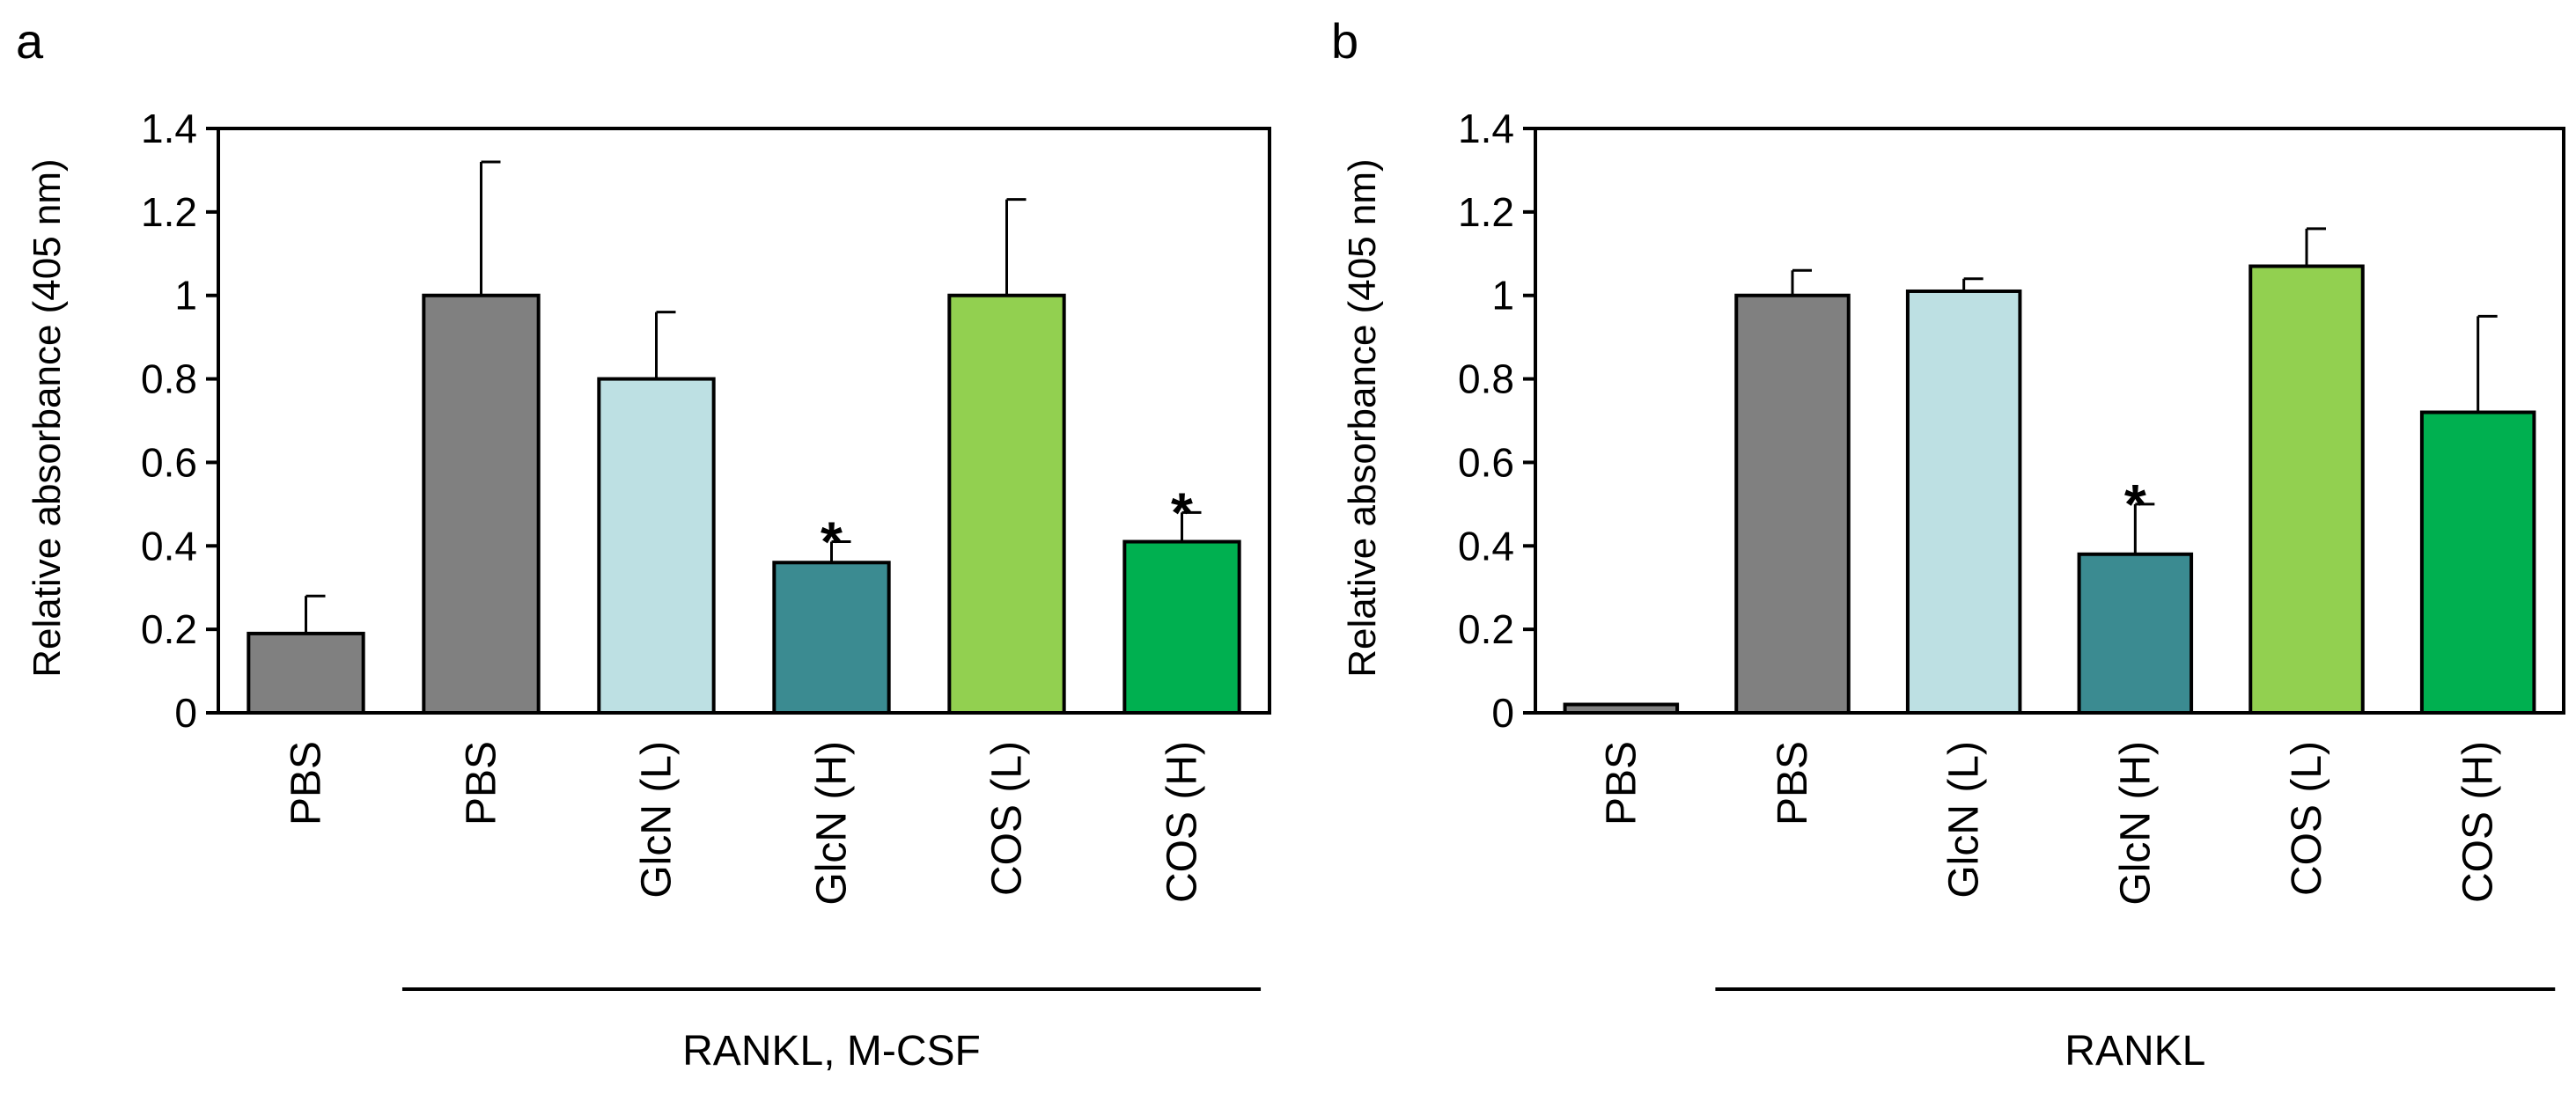  Describe the element at coordinates (169, 128) in the screenshot. I see `panel-a-y-tick-label: 1.4` at that location.